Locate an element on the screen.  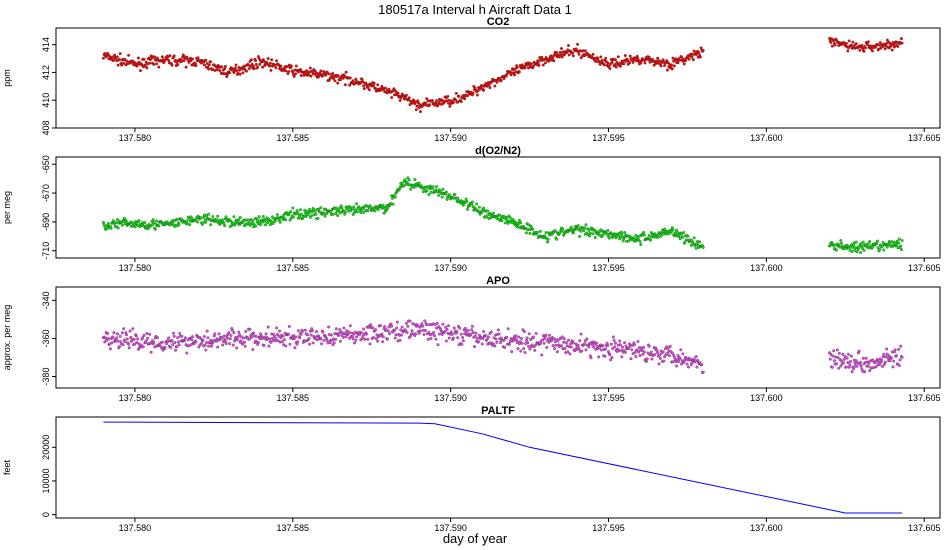
y-tick-label: 410 is located at coordinates (46, 100).